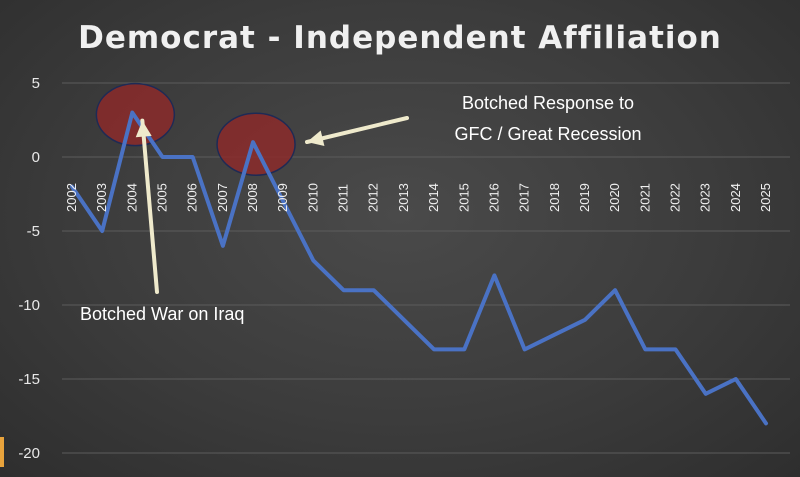 The width and height of the screenshot is (800, 477). What do you see at coordinates (71, 197) in the screenshot?
I see `x-tick-label: 2002` at bounding box center [71, 197].